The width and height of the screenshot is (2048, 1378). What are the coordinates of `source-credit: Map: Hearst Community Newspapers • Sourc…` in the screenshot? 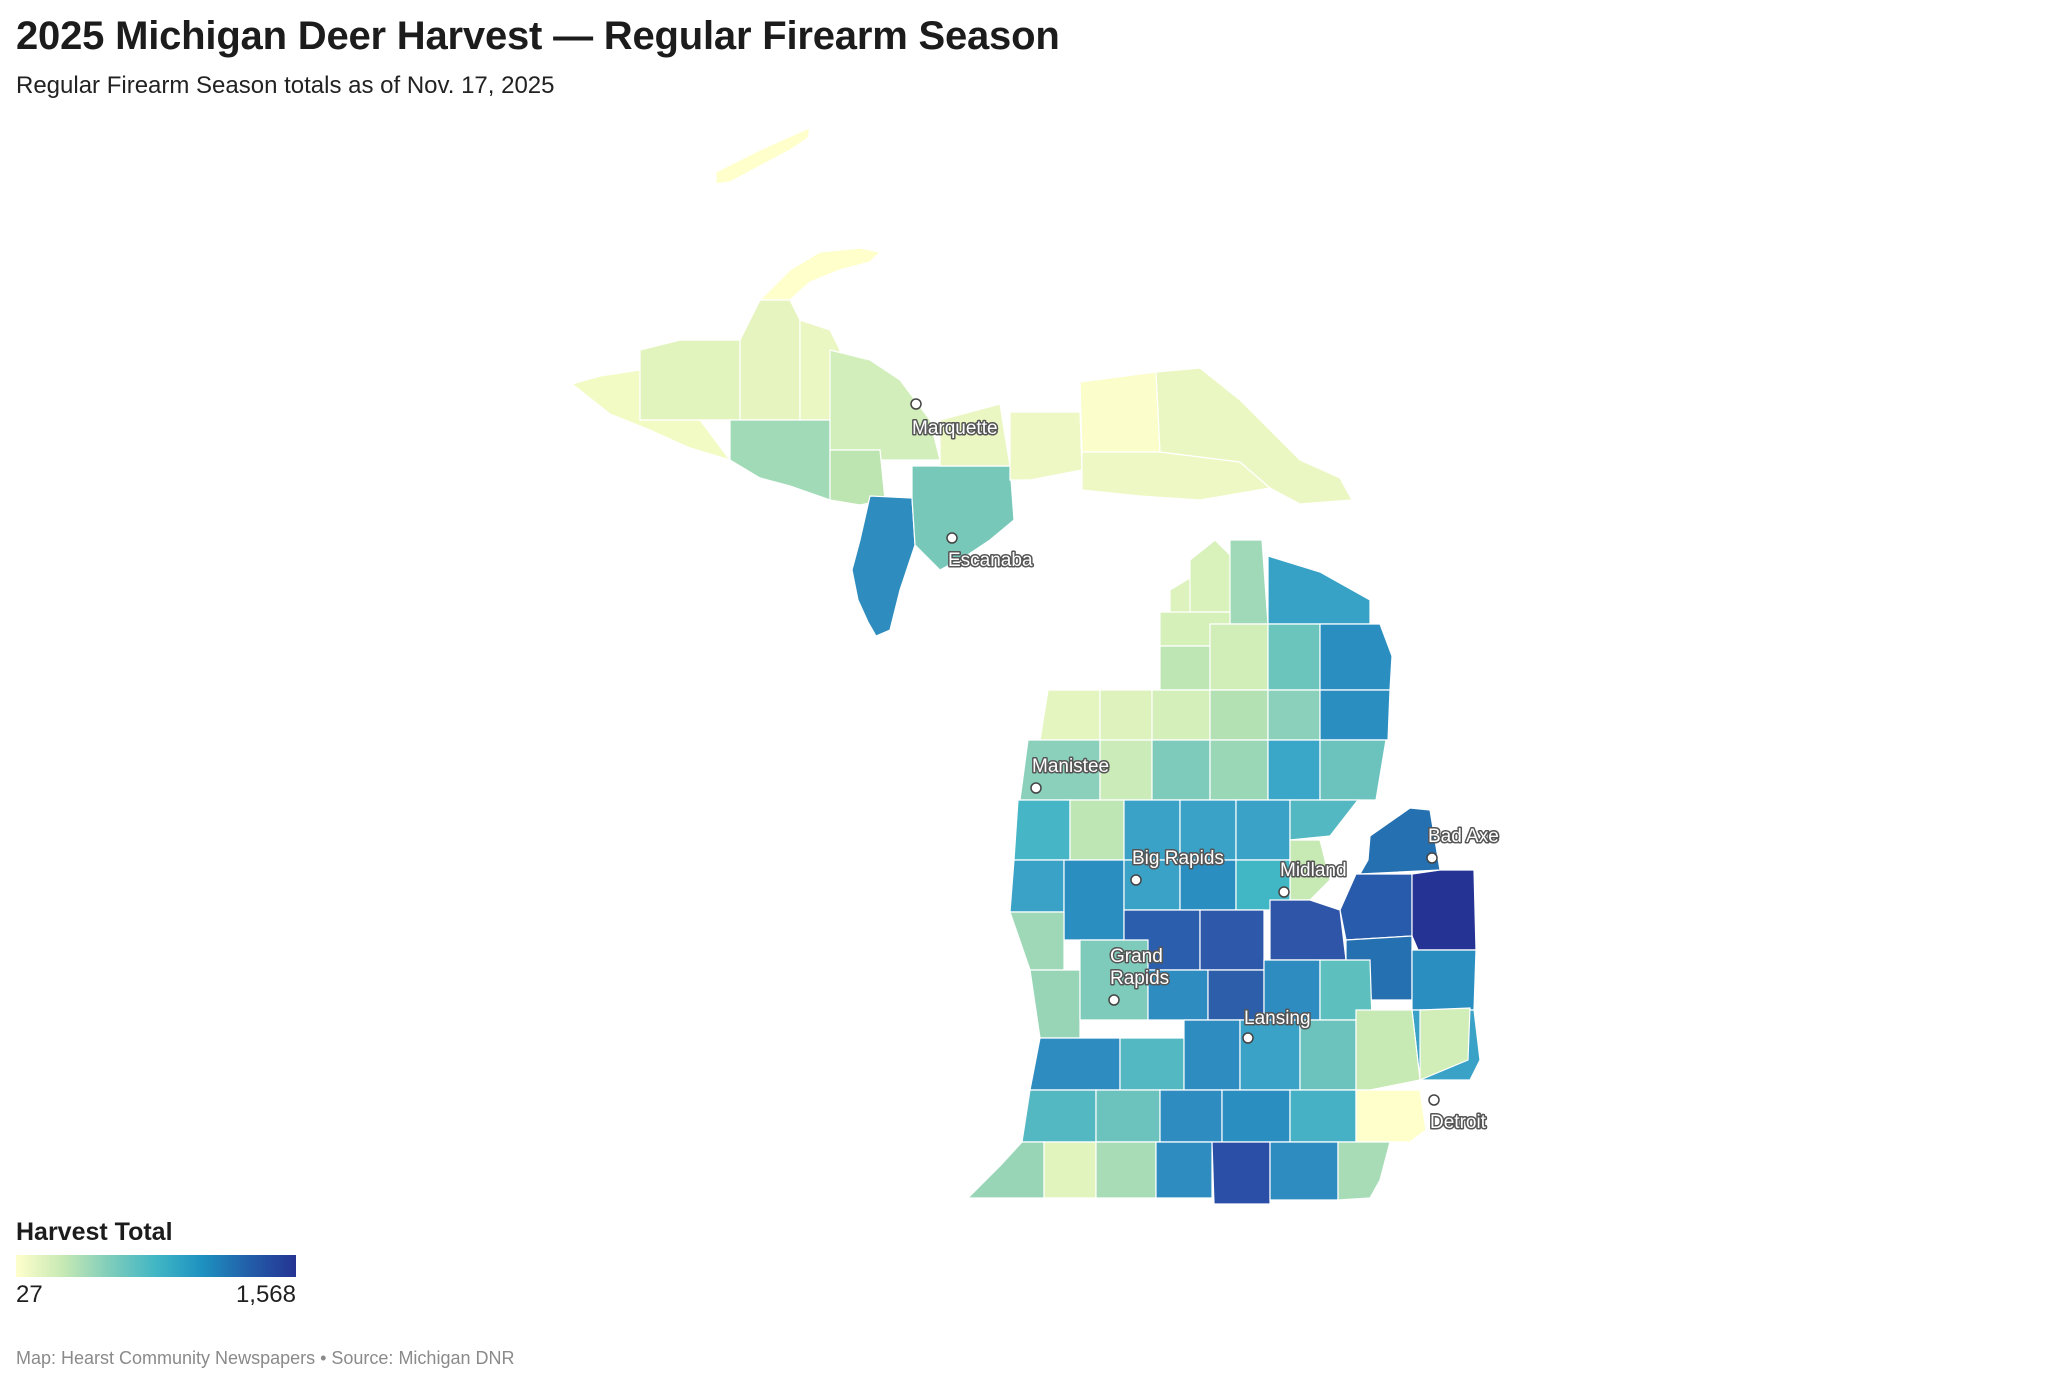 It's located at (265, 1358).